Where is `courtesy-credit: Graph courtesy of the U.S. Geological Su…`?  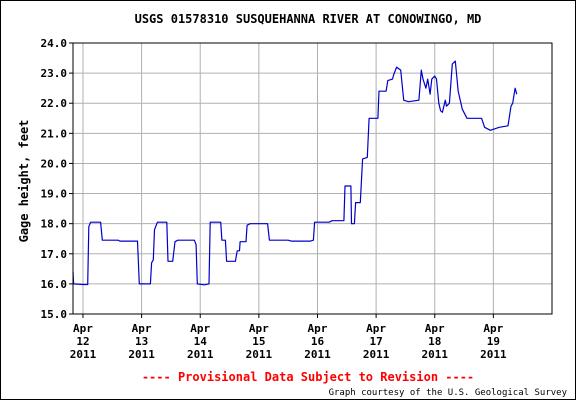
courtesy-credit: Graph courtesy of the U.S. Geological Su… is located at coordinates (448, 393).